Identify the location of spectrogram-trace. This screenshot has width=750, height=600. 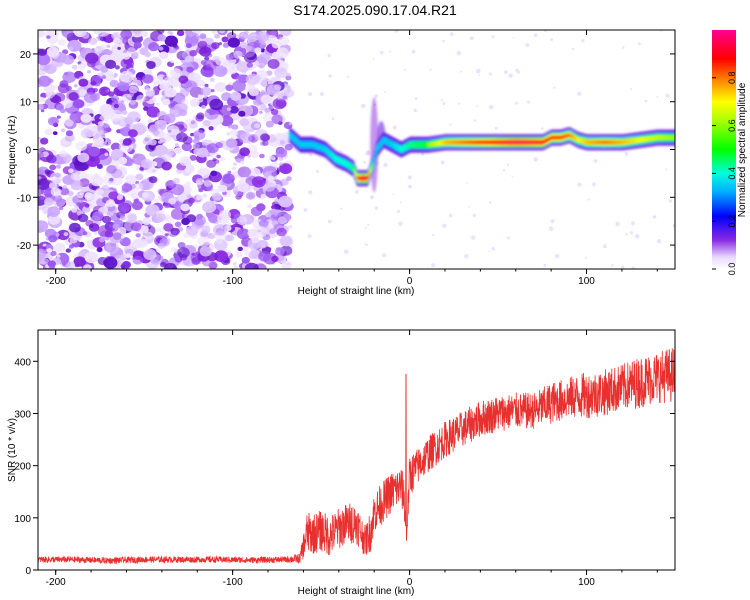
(482, 144).